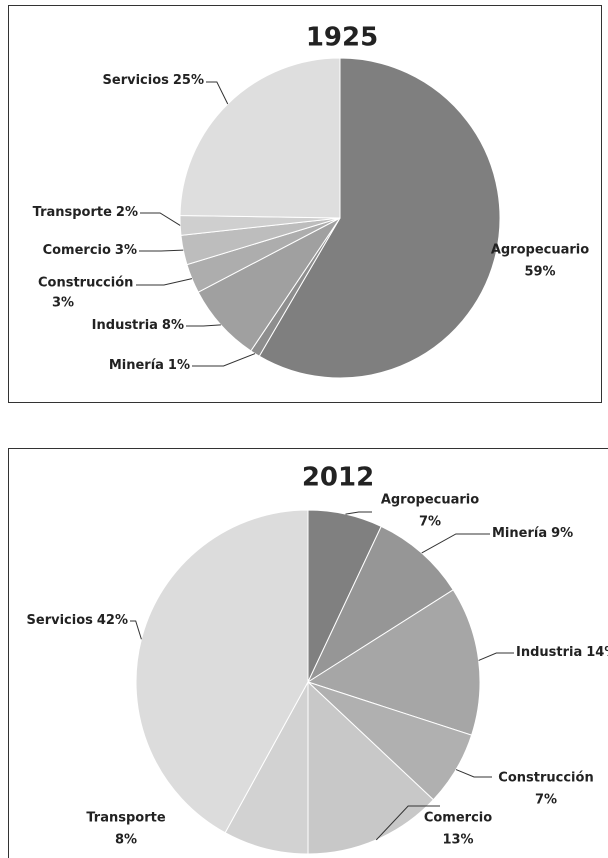 This screenshot has width=608, height=858. I want to click on slice-value-label: 9%, so click(562, 533).